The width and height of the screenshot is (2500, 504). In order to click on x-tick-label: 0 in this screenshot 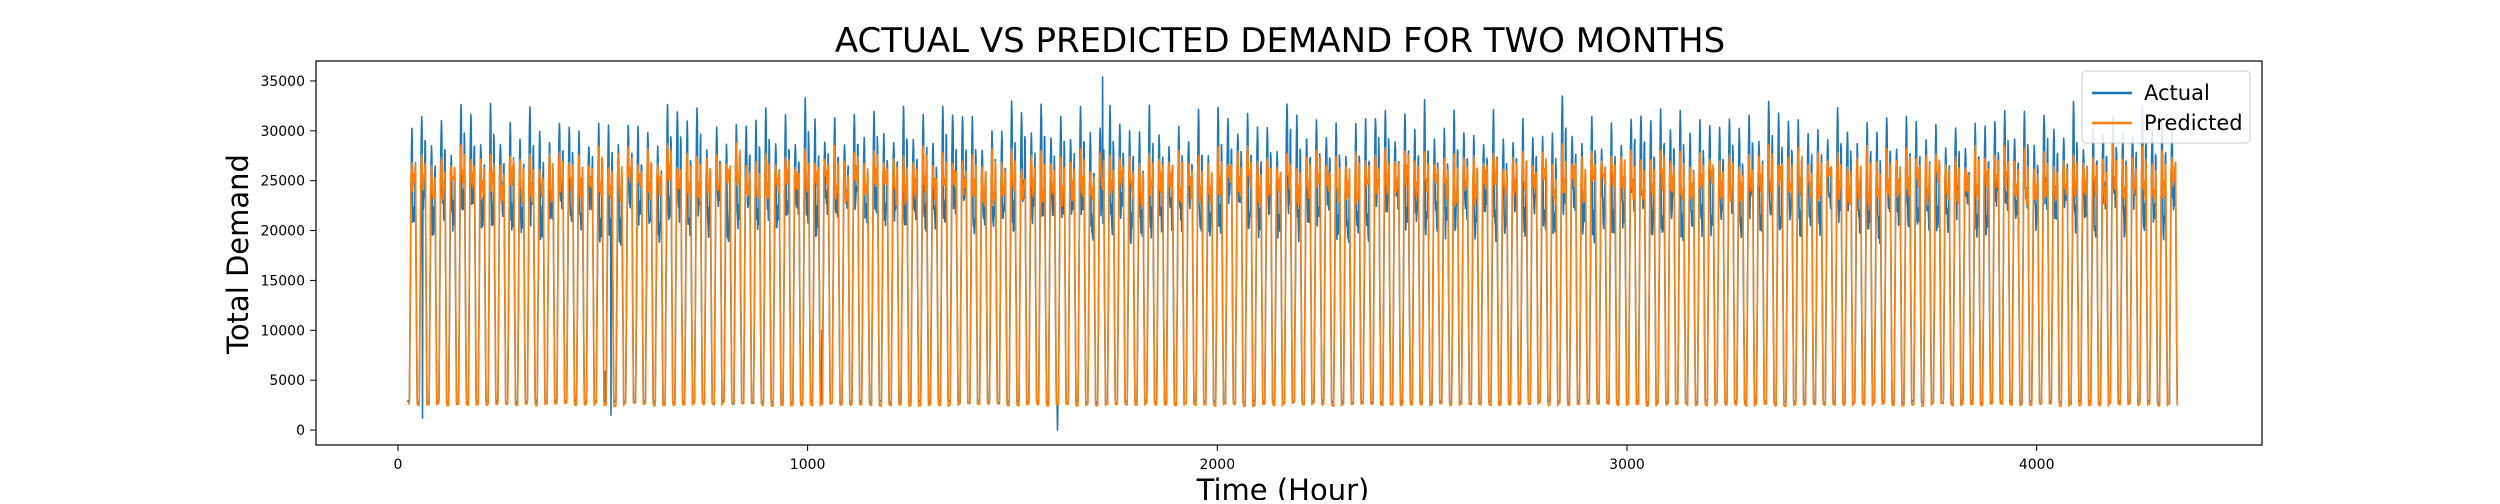, I will do `click(397, 465)`.